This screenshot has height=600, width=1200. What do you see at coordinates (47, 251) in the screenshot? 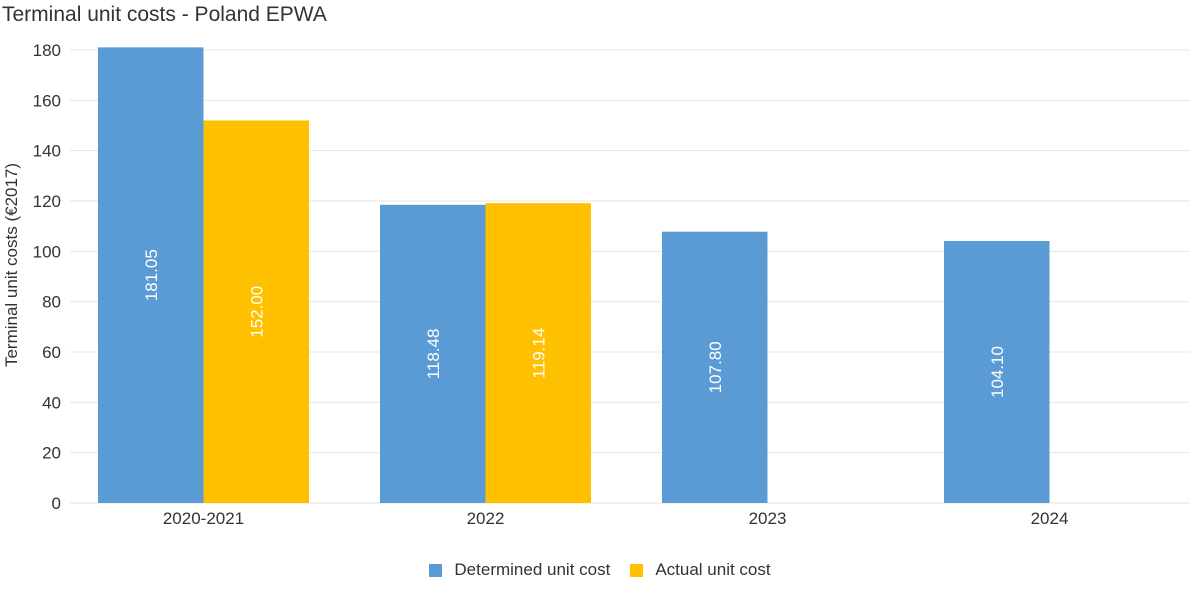
I see `y-tick-label: 100` at bounding box center [47, 251].